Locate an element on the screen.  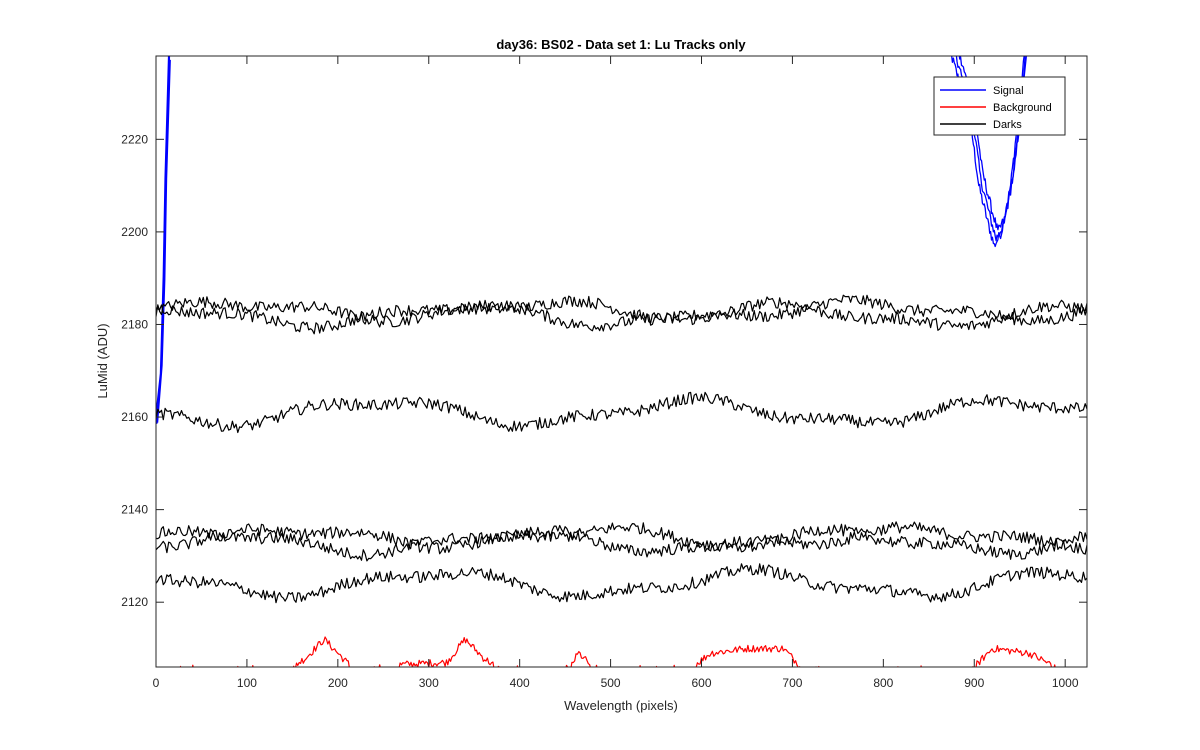
y-tick-label: 2180 is located at coordinates (134, 324).